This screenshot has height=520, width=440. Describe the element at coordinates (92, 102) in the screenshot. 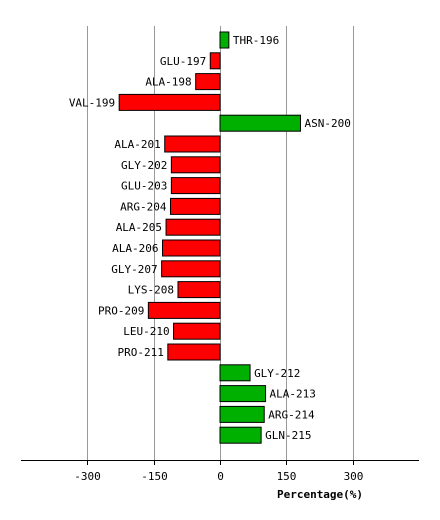

I see `label-val-199: VAL-199` at that location.